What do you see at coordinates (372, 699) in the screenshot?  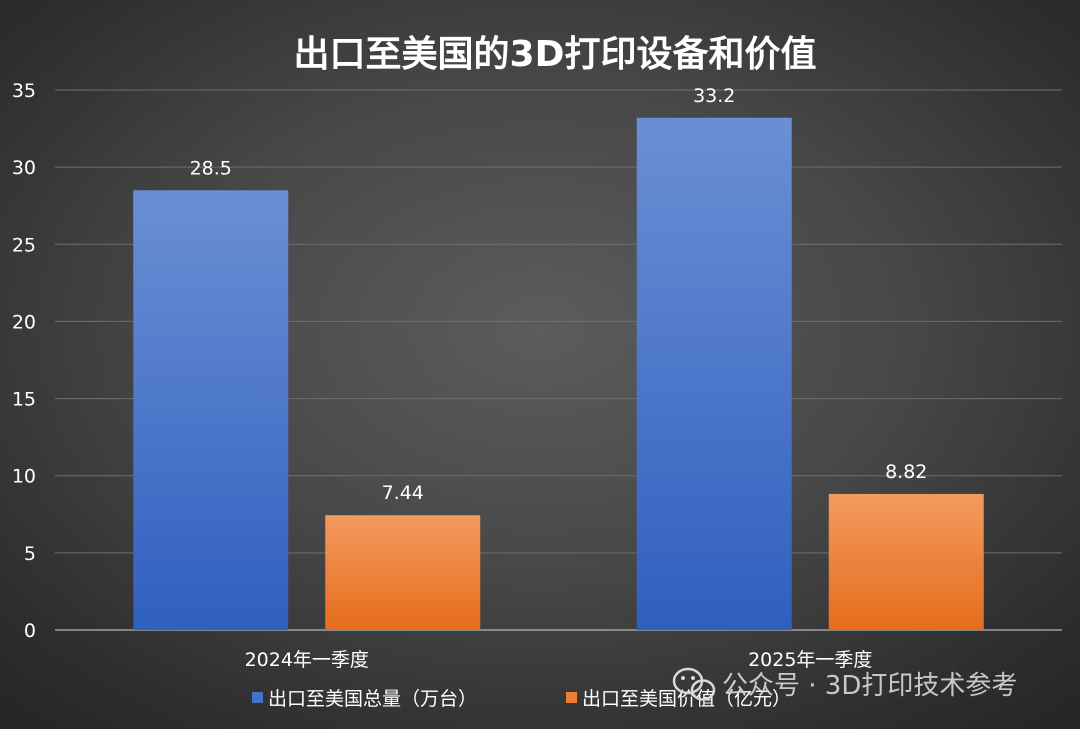 I see `legend-label: 出口至美国总量（万台）` at bounding box center [372, 699].